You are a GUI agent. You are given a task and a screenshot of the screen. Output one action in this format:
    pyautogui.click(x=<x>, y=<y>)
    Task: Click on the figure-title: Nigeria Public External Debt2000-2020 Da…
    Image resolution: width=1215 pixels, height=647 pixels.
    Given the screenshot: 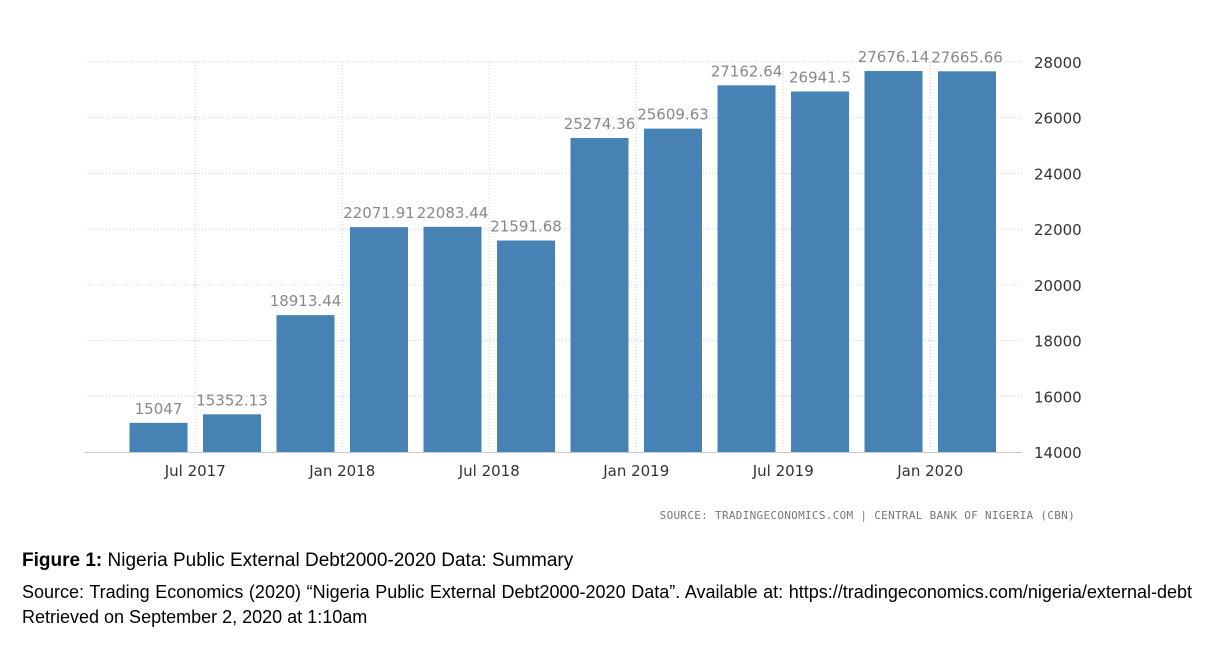 What is the action you would take?
    pyautogui.click(x=338, y=560)
    